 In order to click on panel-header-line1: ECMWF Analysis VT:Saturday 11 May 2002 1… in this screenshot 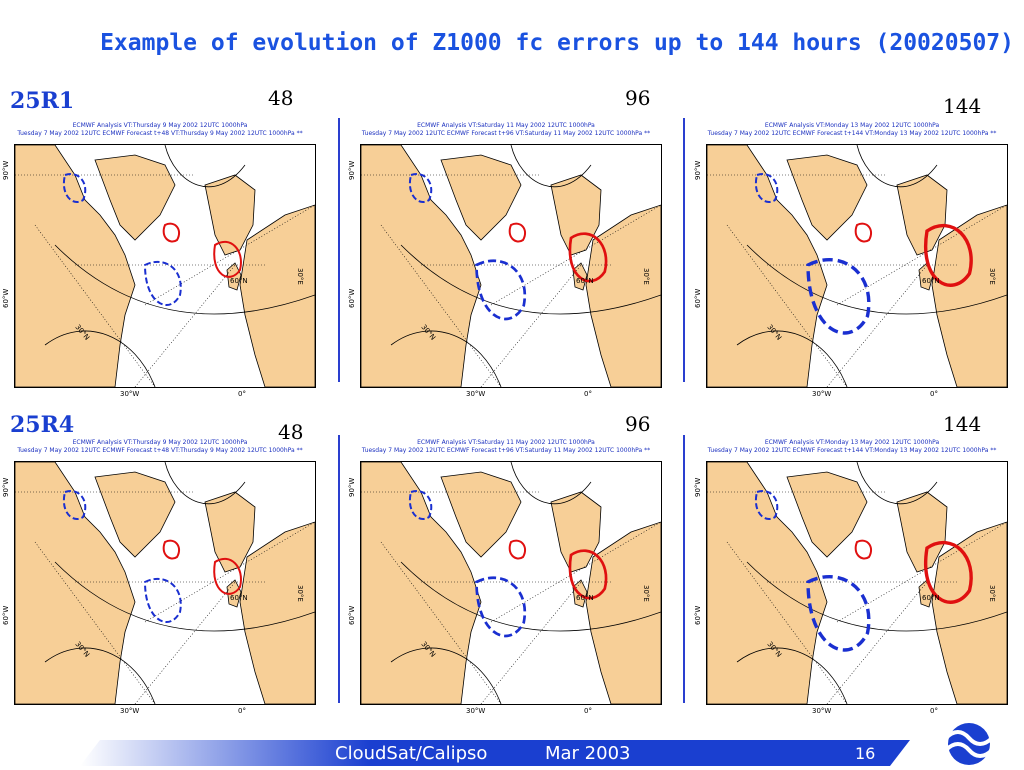, I will do `click(506, 442)`.